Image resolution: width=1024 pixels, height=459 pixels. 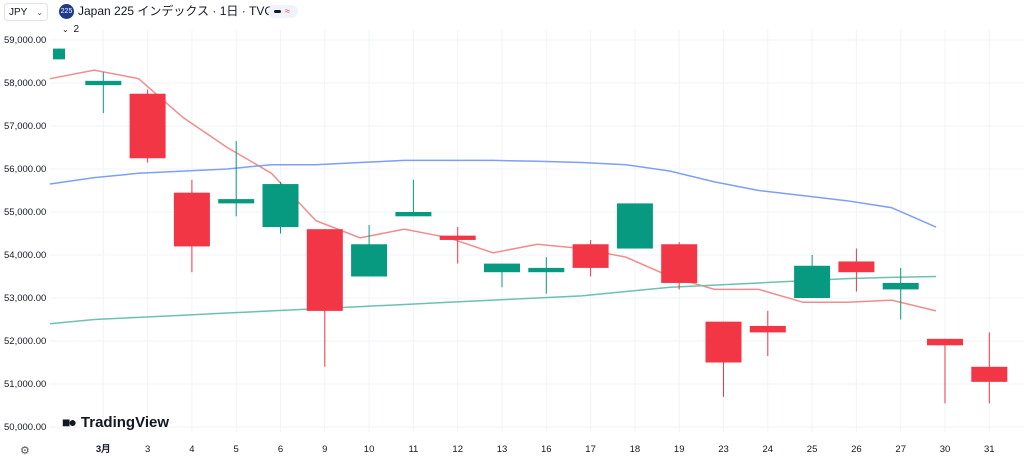 I want to click on currency-selector: JPY ⌄, so click(x=26, y=12).